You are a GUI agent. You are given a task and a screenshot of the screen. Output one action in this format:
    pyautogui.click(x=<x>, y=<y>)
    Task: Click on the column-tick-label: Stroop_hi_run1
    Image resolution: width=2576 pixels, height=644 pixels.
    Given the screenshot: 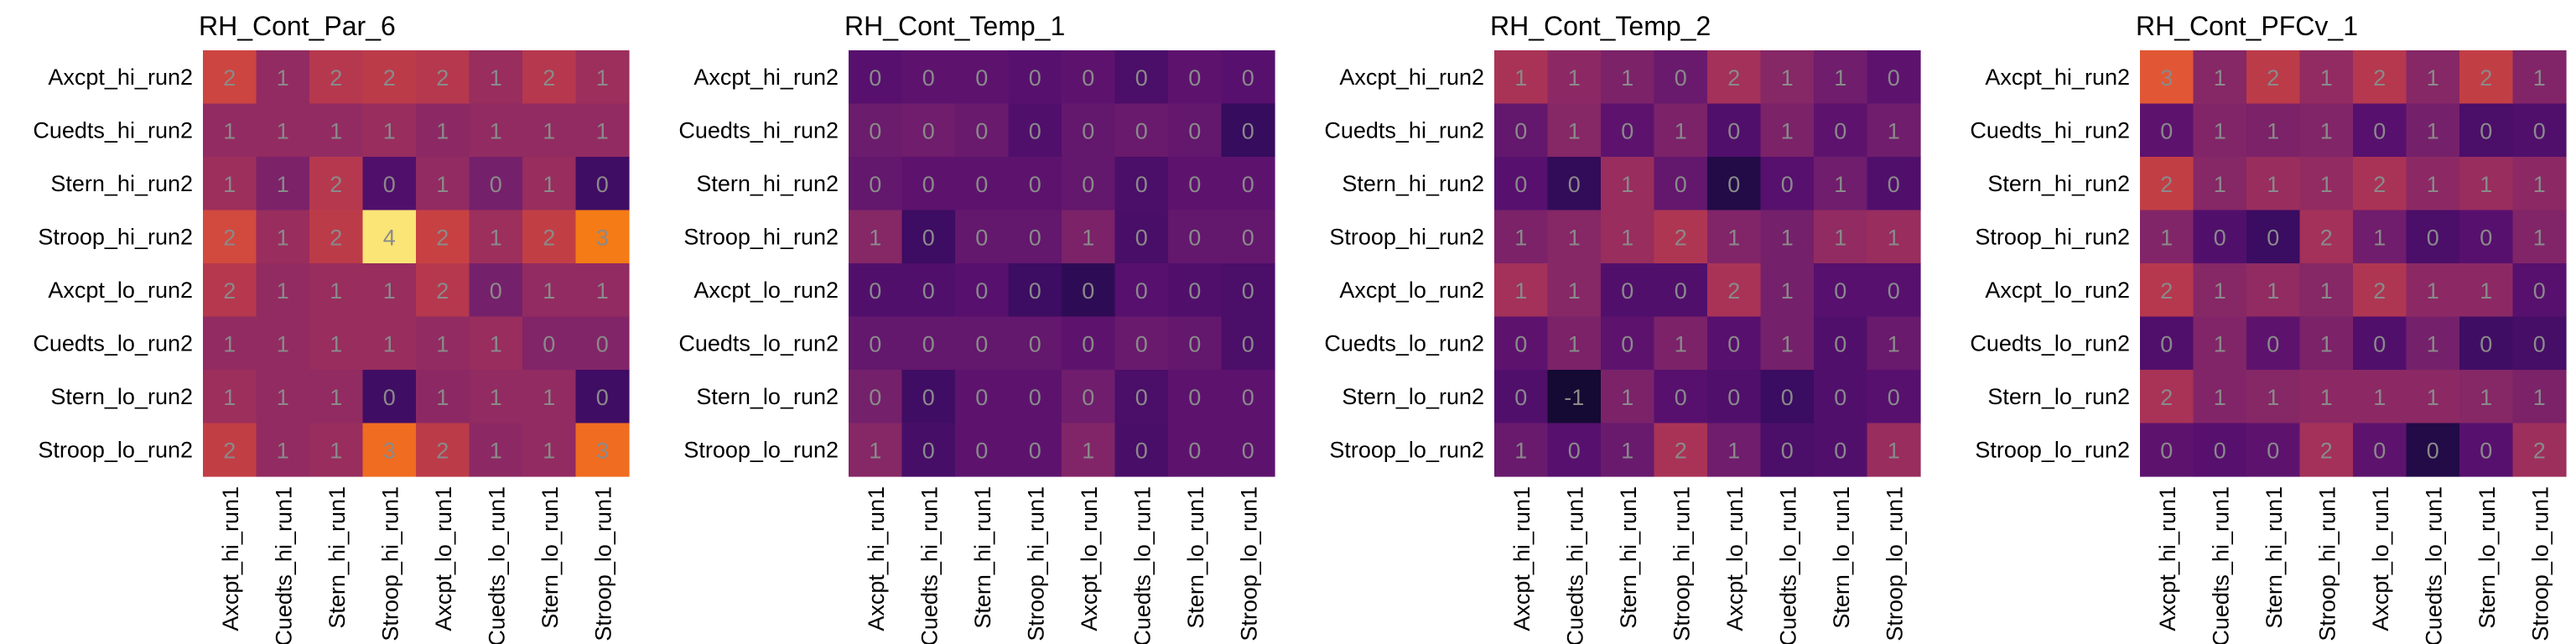 What is the action you would take?
    pyautogui.click(x=1035, y=563)
    